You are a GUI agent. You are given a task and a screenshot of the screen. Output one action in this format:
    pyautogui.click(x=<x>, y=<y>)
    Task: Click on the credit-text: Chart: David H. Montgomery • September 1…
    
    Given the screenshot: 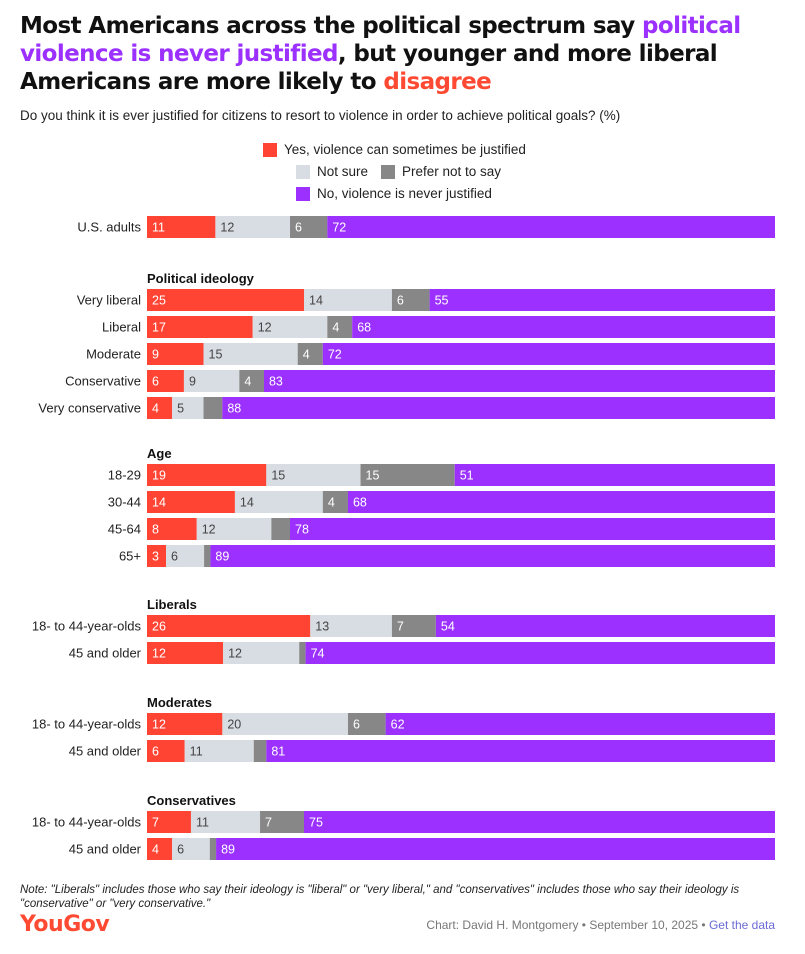 What is the action you would take?
    pyautogui.click(x=567, y=925)
    